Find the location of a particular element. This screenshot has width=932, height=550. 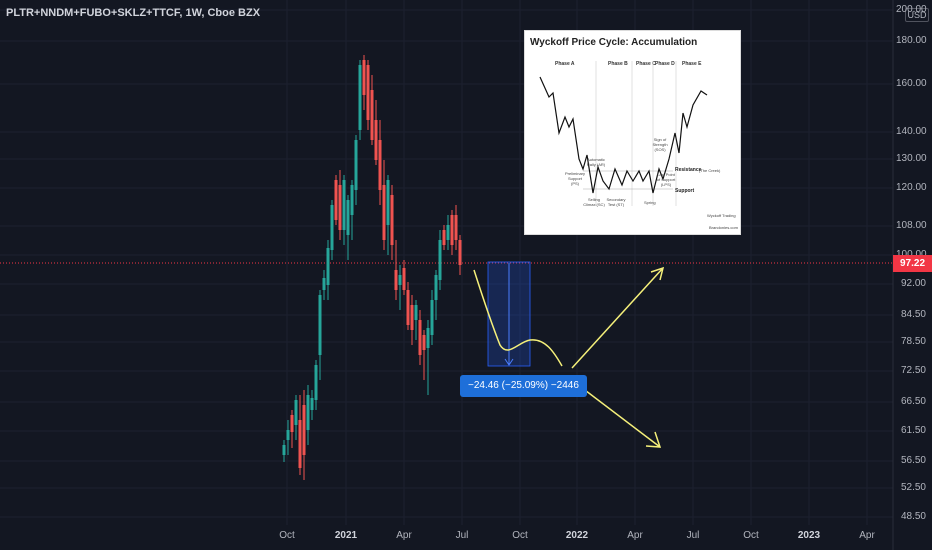

symbol-title: PLTR+NNDM+FUBO+SKLZ+TTCF, 1W, Cboe BZX is located at coordinates (133, 13).